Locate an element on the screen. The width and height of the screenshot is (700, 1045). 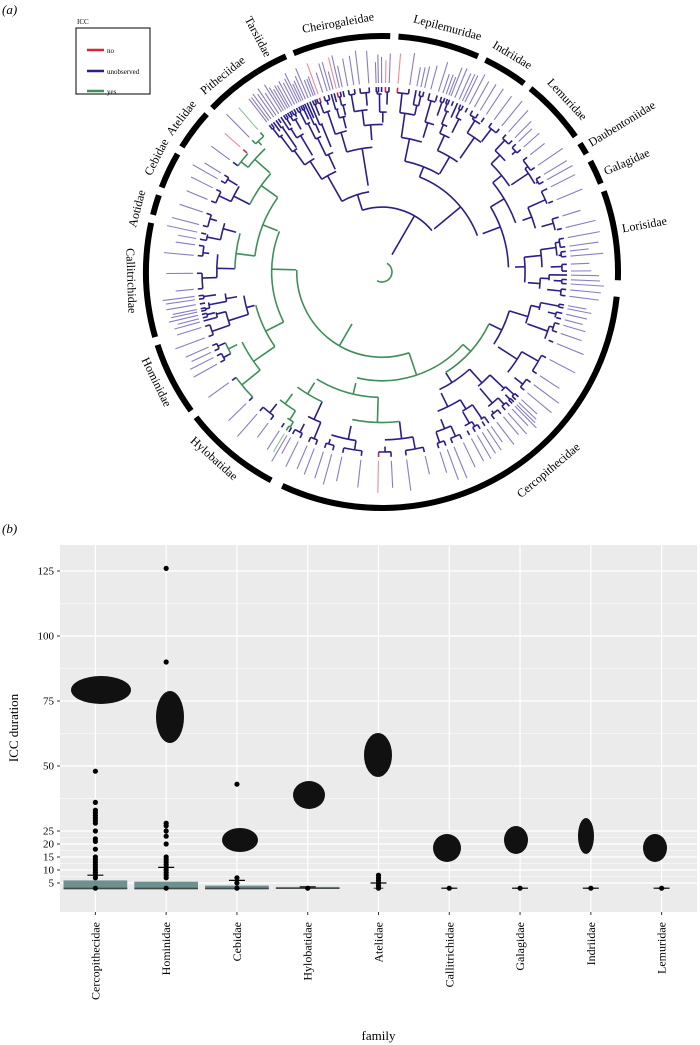
tree-root is located at coordinates (384, 272).